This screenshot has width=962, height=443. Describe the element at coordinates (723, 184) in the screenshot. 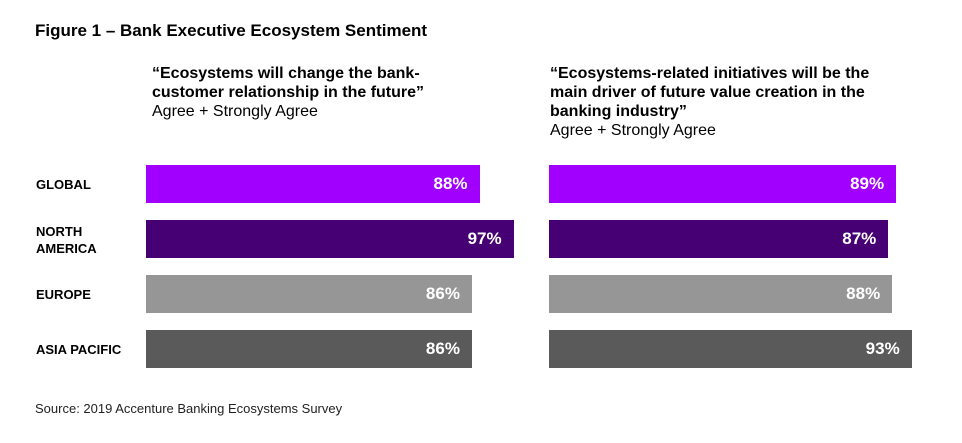

I see `bar: 89%` at that location.